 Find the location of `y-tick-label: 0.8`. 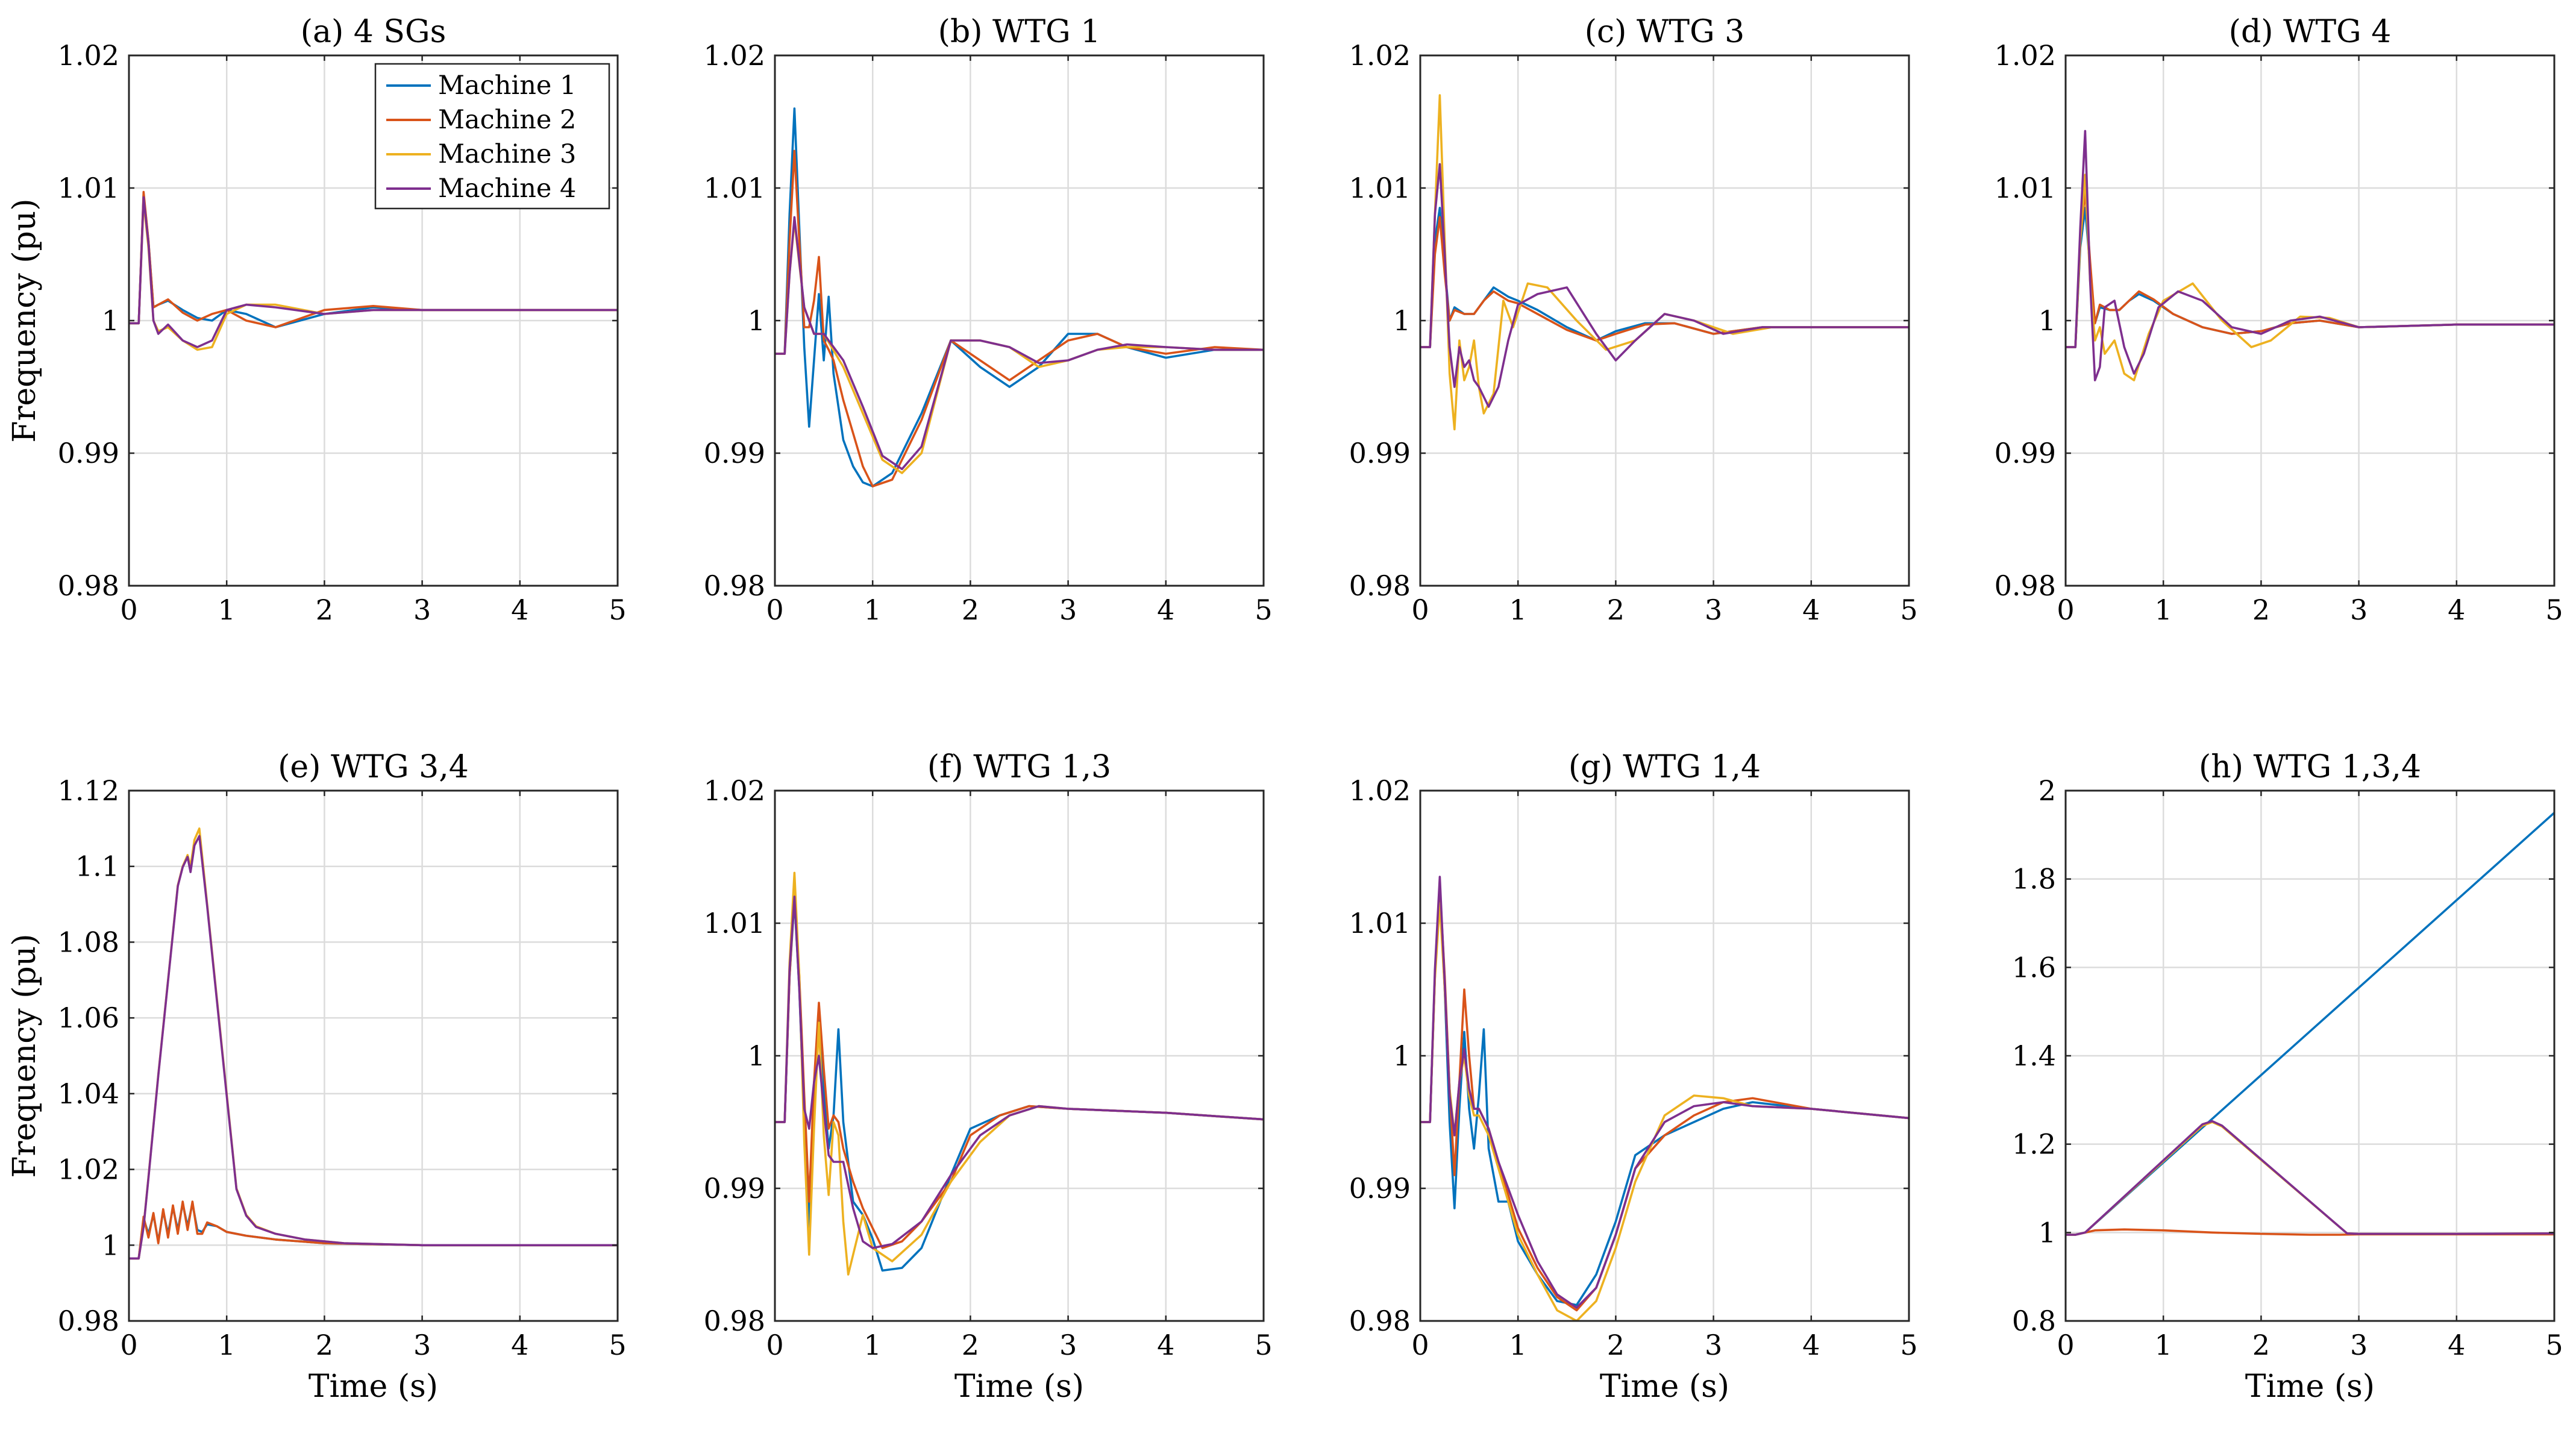

y-tick-label: 0.8 is located at coordinates (2034, 1321).